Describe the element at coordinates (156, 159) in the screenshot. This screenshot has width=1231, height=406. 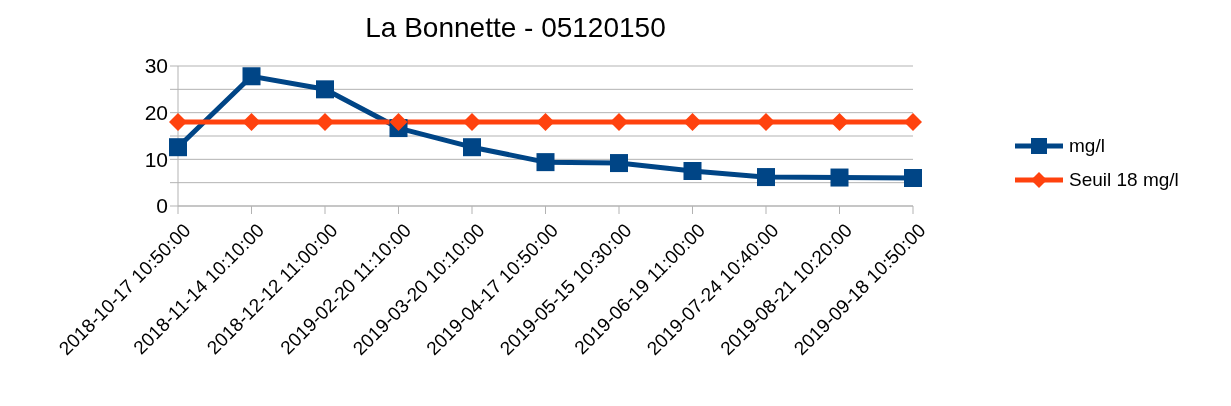
I see `y-tick-label: 10` at that location.